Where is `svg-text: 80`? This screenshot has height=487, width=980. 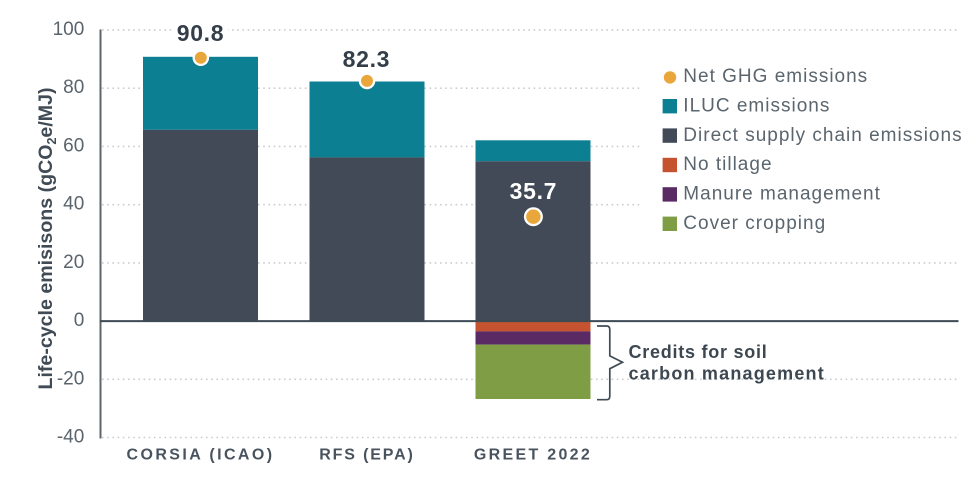 svg-text: 80 is located at coordinates (73, 87).